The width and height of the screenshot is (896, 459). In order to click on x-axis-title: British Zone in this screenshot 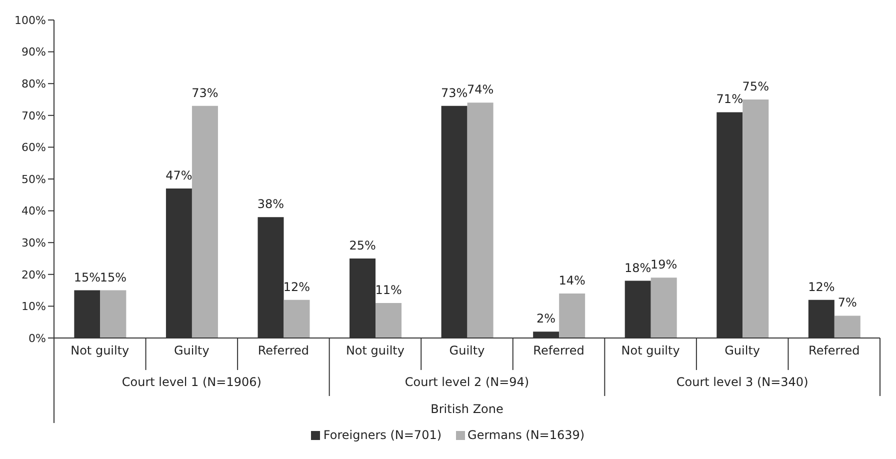, I will do `click(467, 409)`.